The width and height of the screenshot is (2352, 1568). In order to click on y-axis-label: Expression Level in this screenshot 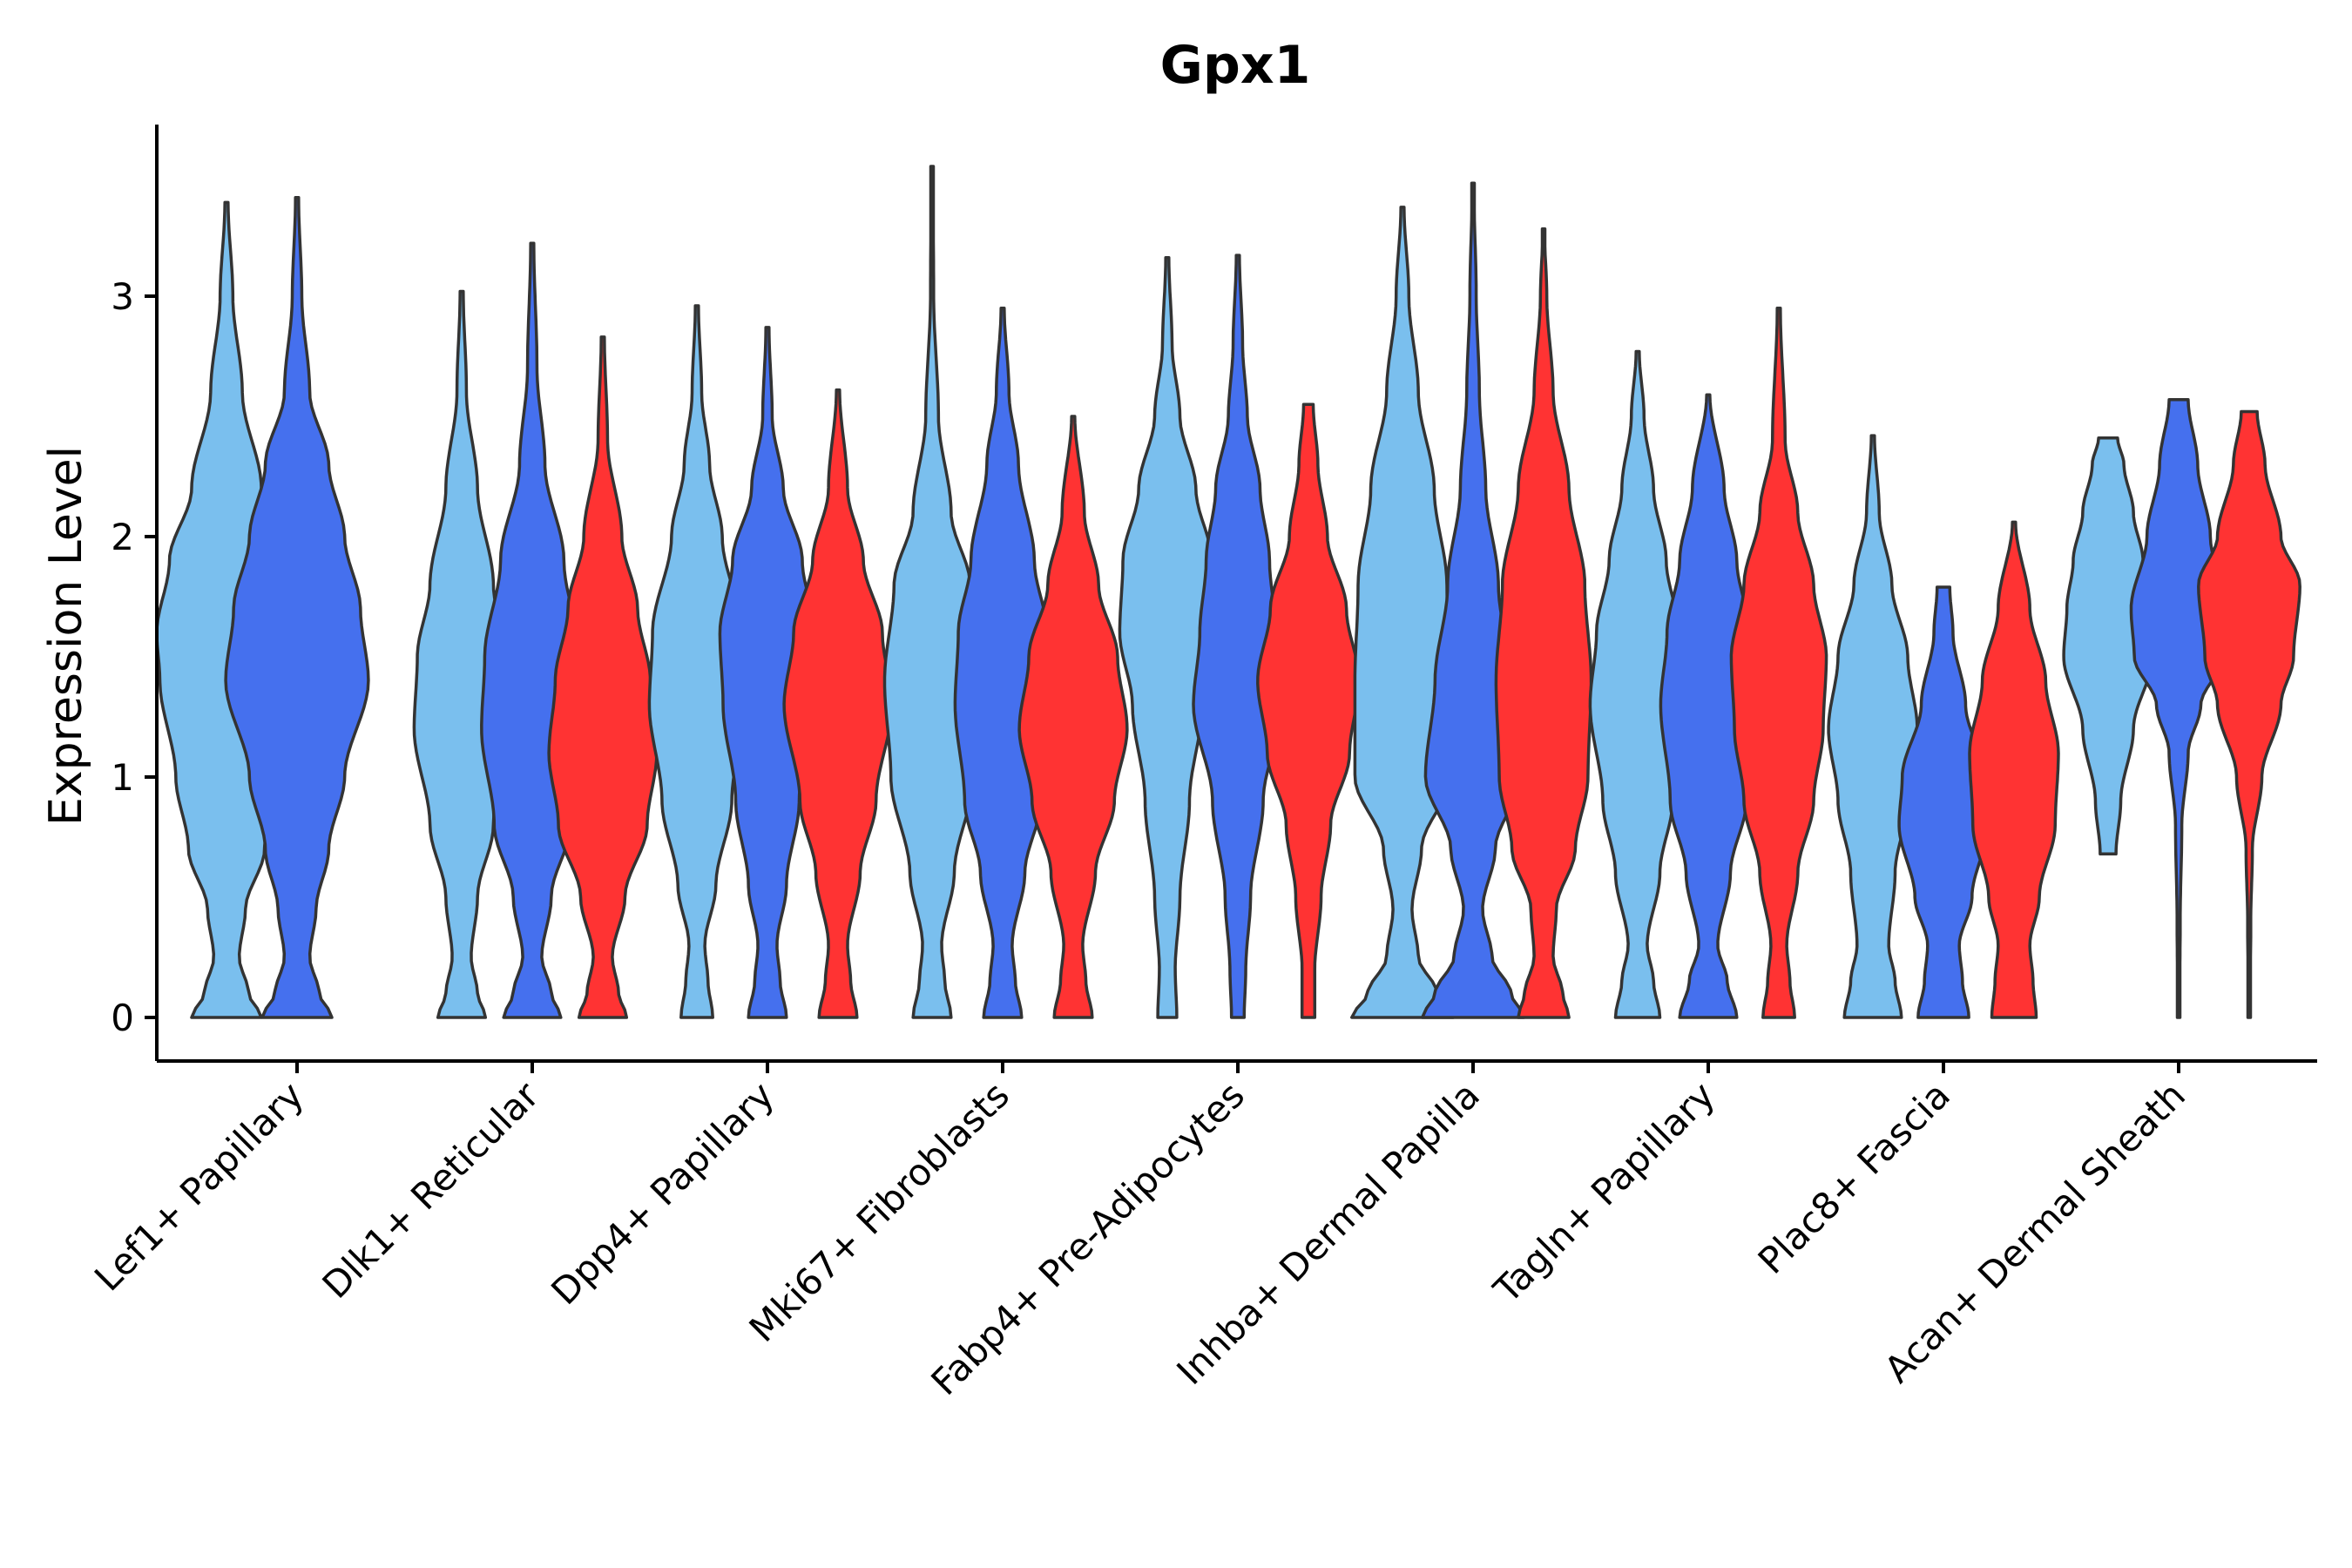, I will do `click(66, 636)`.